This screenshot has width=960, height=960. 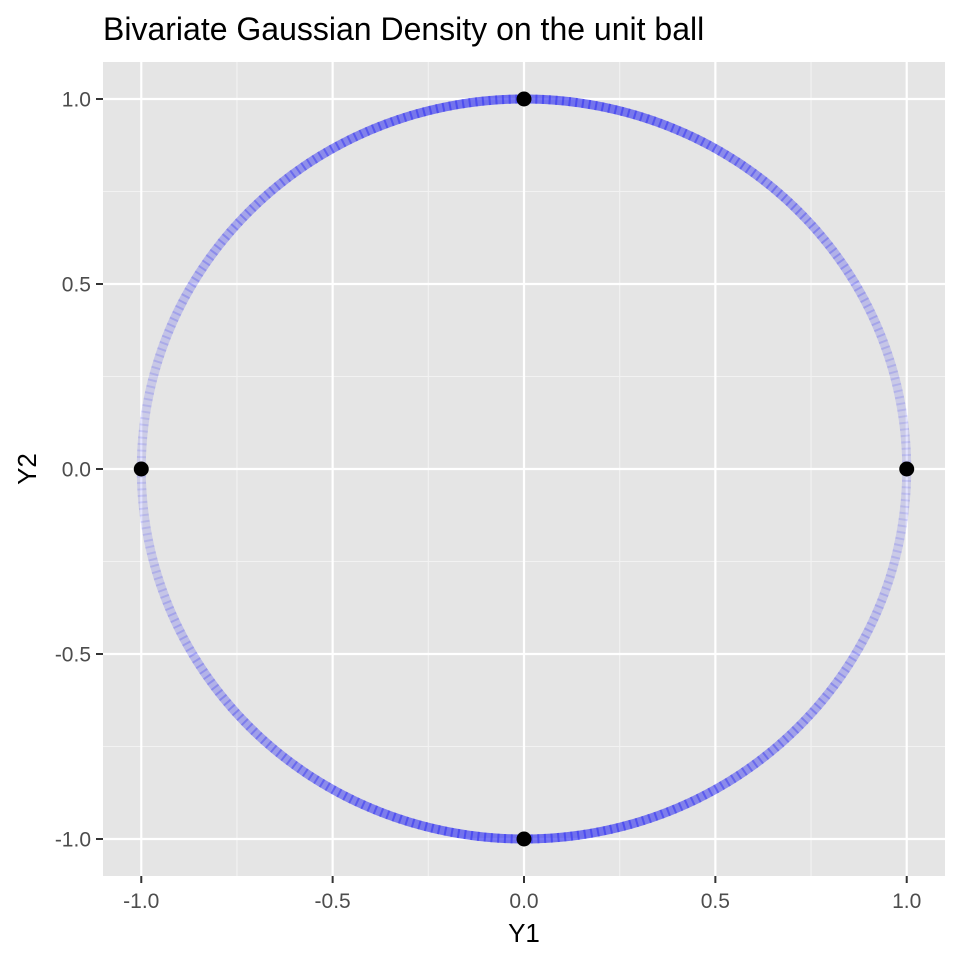 What do you see at coordinates (73, 840) in the screenshot?
I see `y-tick-label: -1.0` at bounding box center [73, 840].